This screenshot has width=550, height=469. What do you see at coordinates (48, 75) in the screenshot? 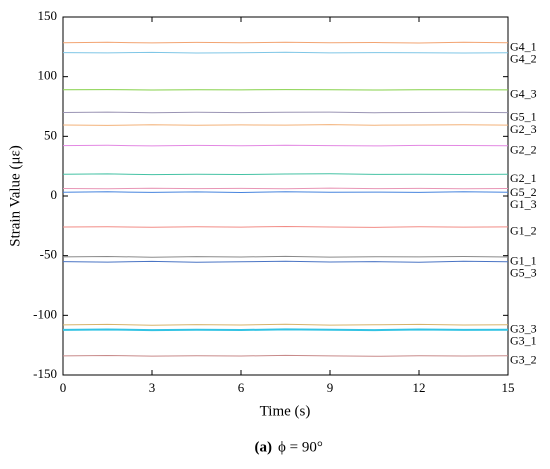
I see `y-tick-label: 100` at bounding box center [48, 75].